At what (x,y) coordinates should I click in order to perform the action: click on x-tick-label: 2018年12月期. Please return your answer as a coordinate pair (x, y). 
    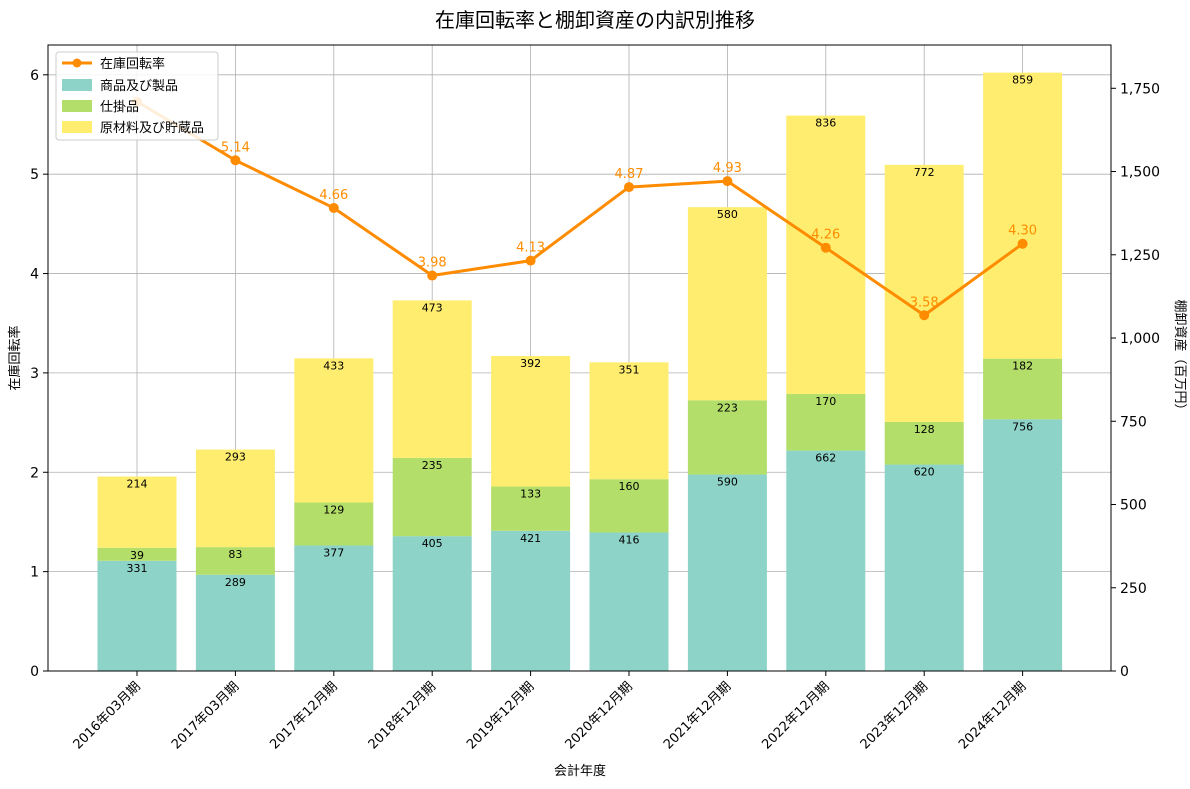
    Looking at the image, I should click on (402, 715).